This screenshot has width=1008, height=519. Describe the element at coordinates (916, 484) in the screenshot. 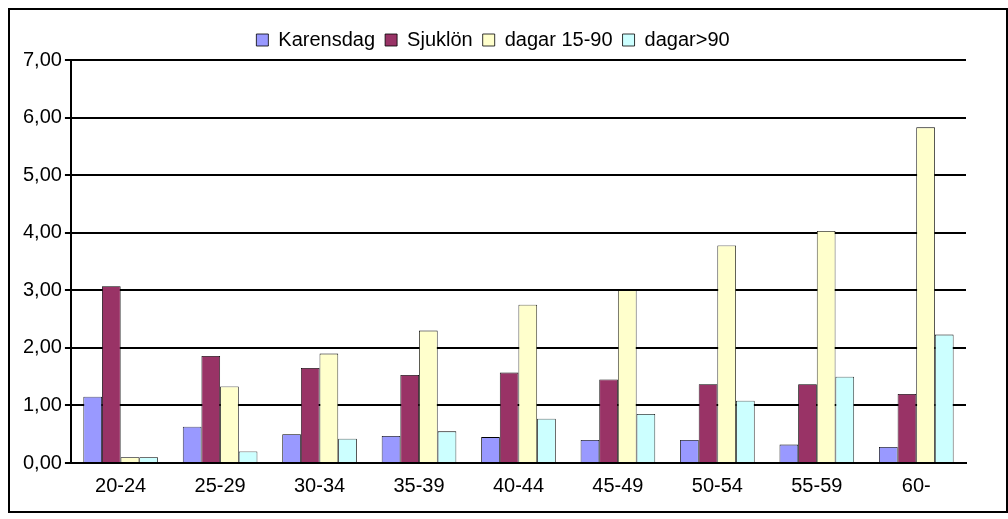

I see `x-tick-label: 60-` at that location.